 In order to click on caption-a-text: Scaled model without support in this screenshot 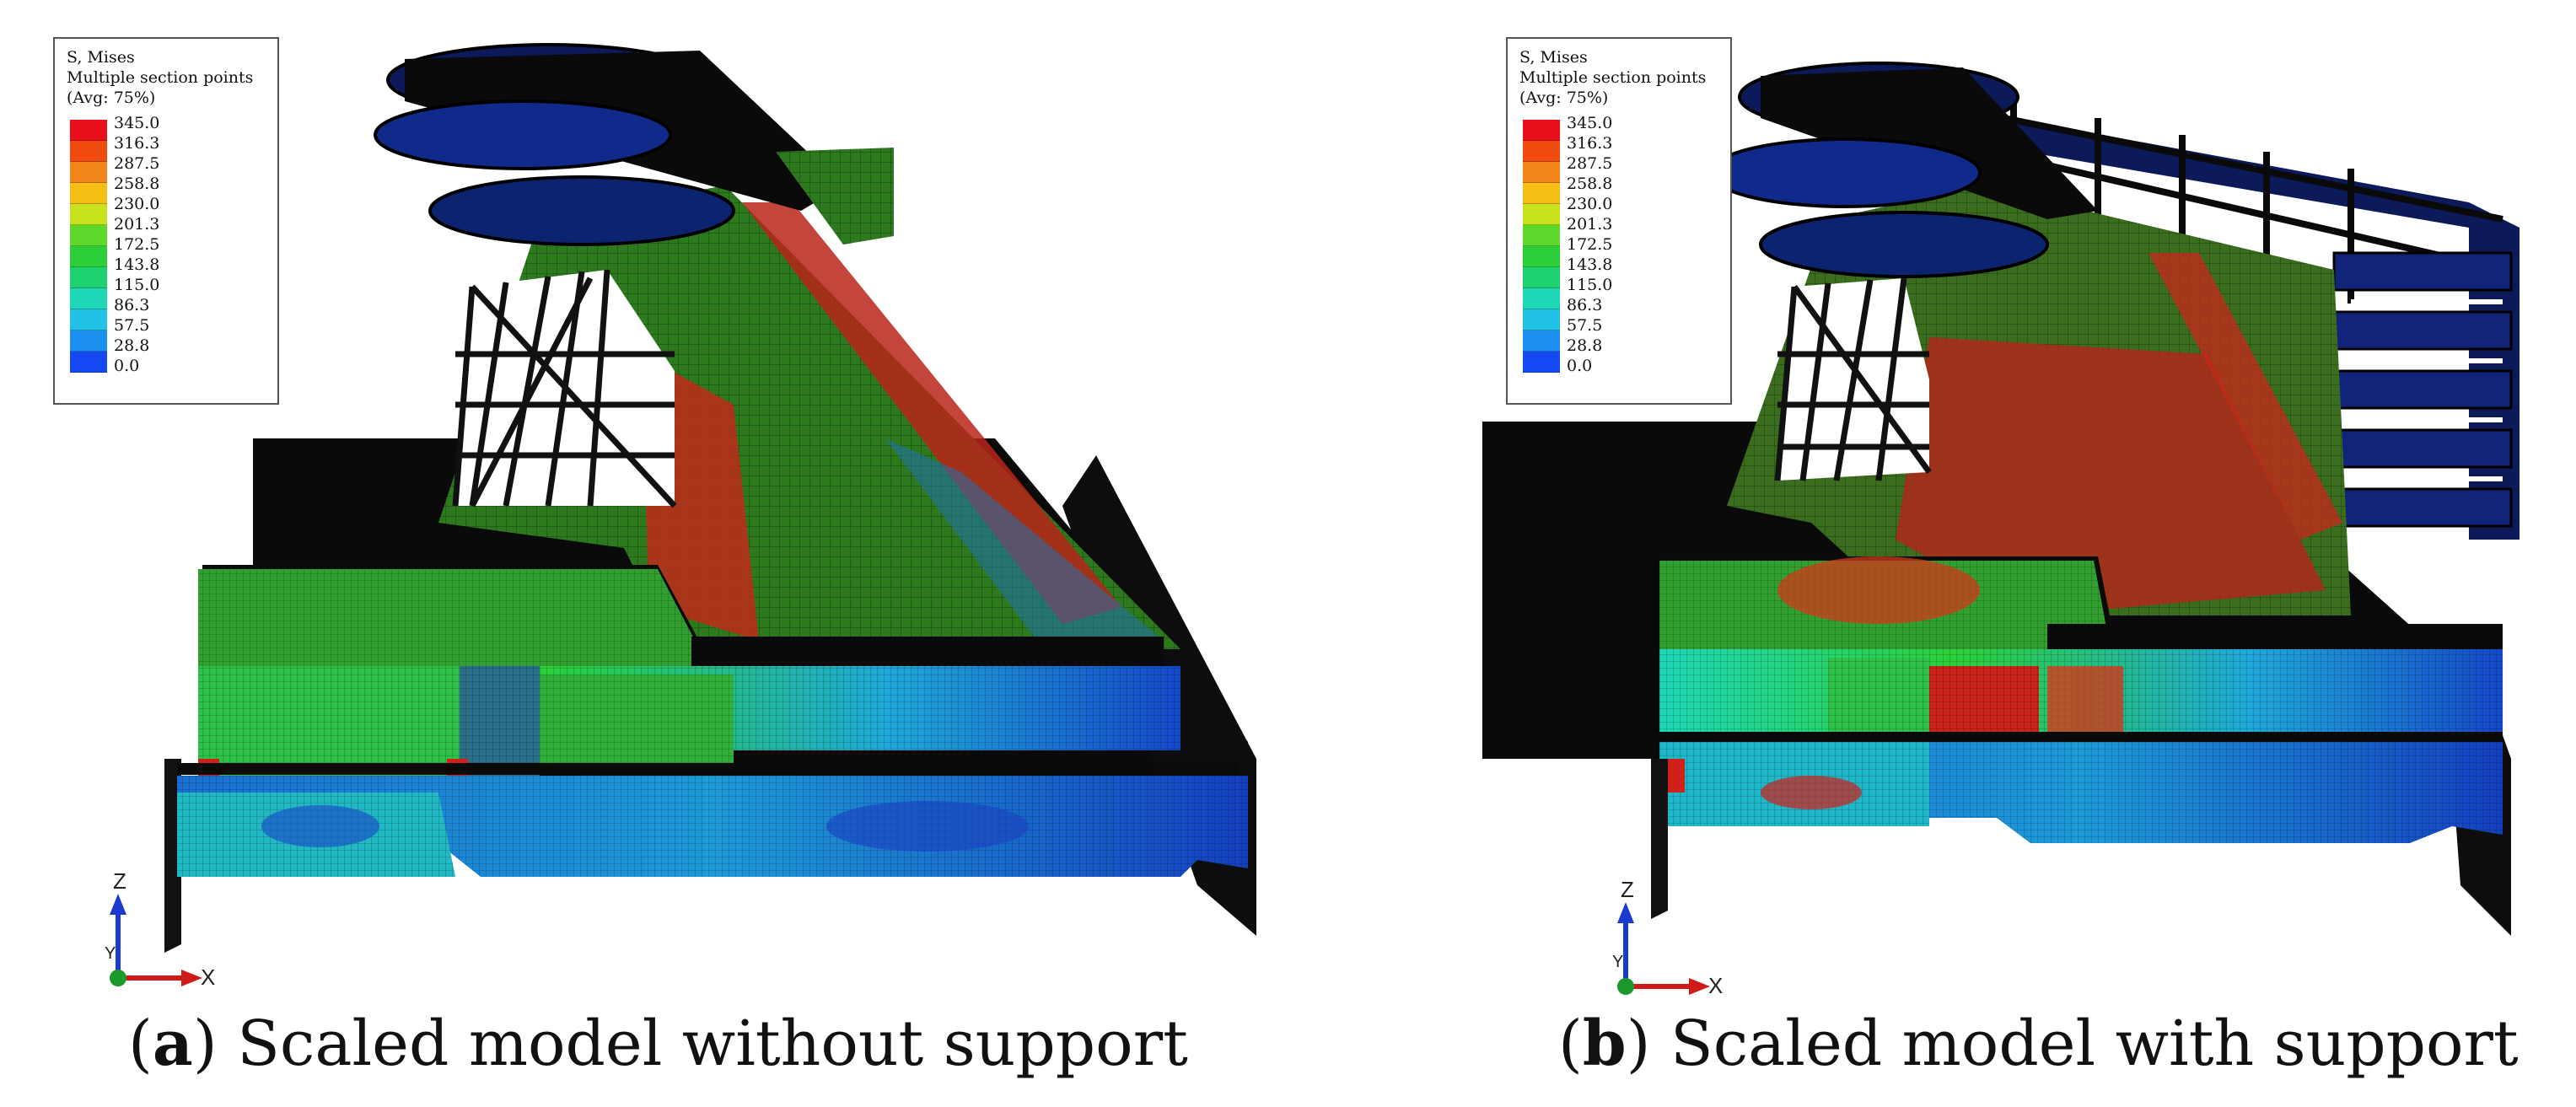, I will do `click(702, 1044)`.